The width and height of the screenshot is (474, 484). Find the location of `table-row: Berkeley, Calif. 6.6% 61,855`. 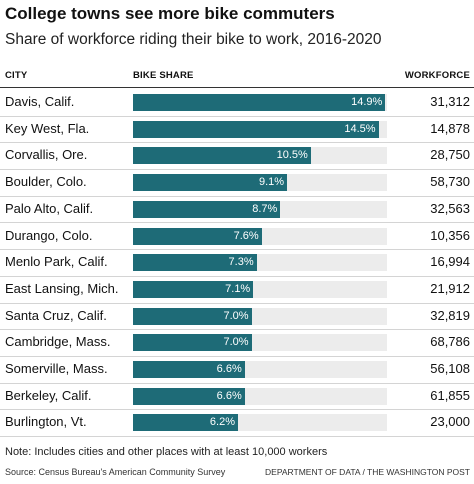

table-row: Berkeley, Calif. 6.6% 61,855 is located at coordinates (237, 397).